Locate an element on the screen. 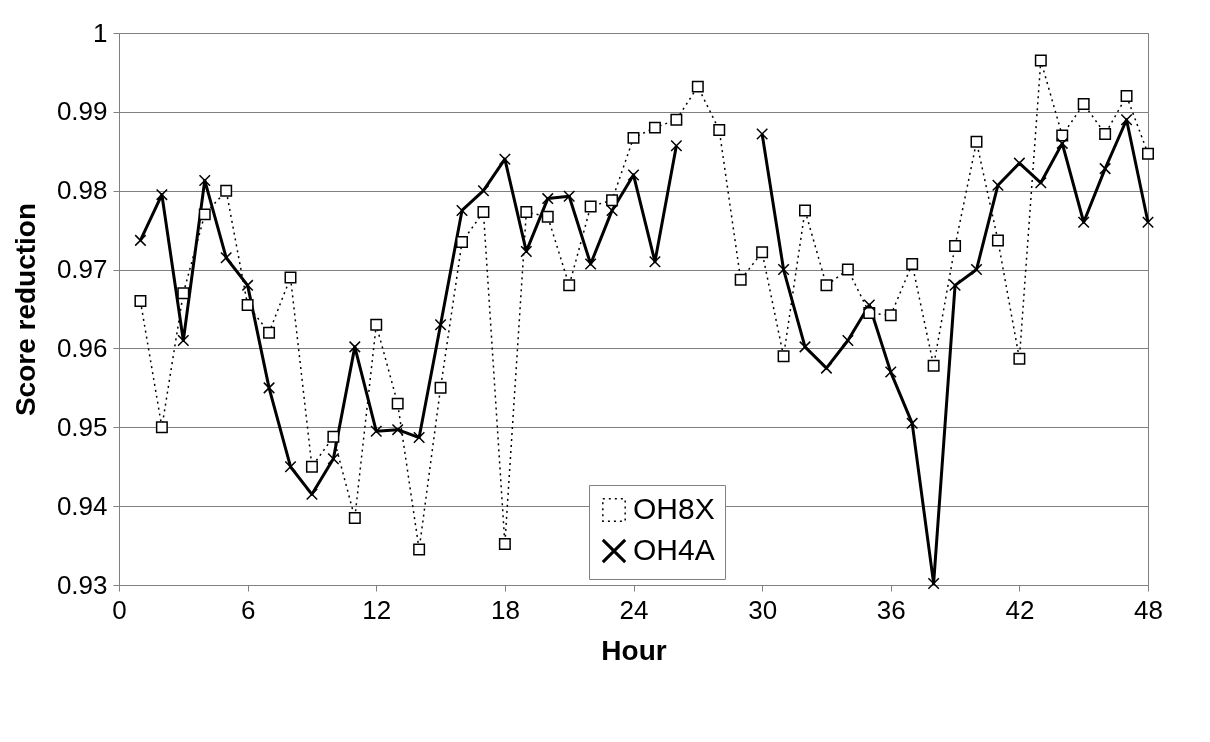  x-tick-label: 24 is located at coordinates (634, 609).